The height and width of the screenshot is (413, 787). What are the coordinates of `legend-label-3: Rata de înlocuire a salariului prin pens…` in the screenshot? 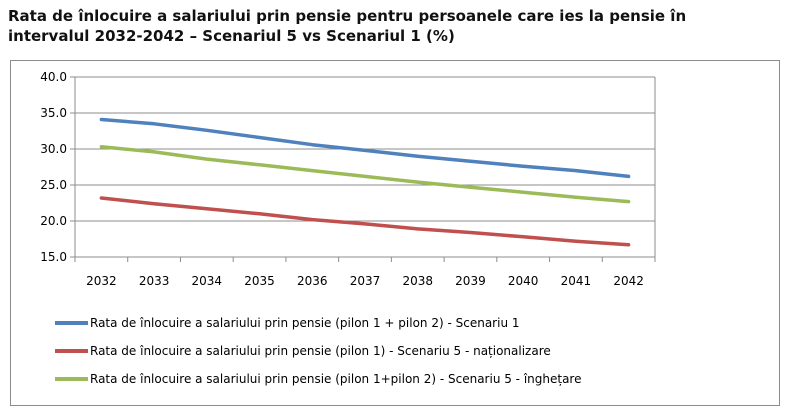 It's located at (335, 379).